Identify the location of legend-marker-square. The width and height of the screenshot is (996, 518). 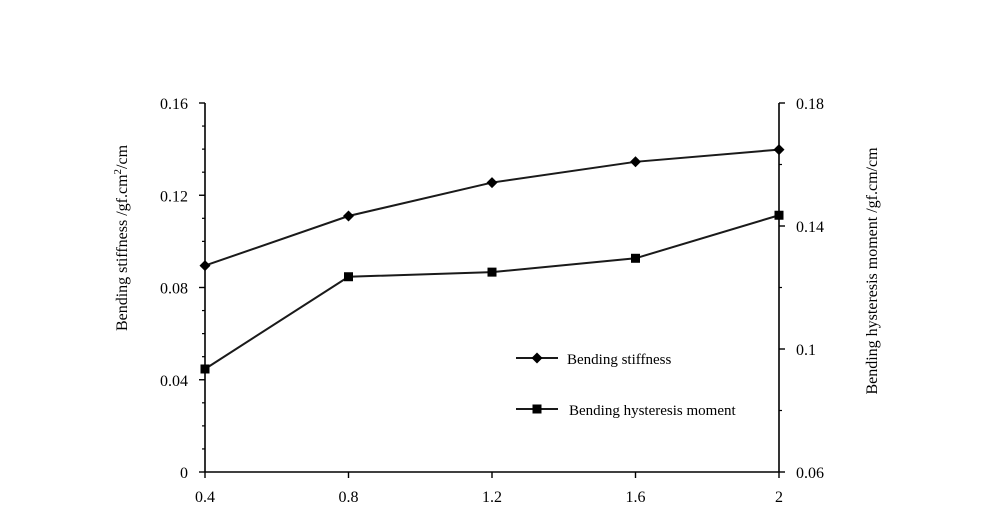
(537, 409).